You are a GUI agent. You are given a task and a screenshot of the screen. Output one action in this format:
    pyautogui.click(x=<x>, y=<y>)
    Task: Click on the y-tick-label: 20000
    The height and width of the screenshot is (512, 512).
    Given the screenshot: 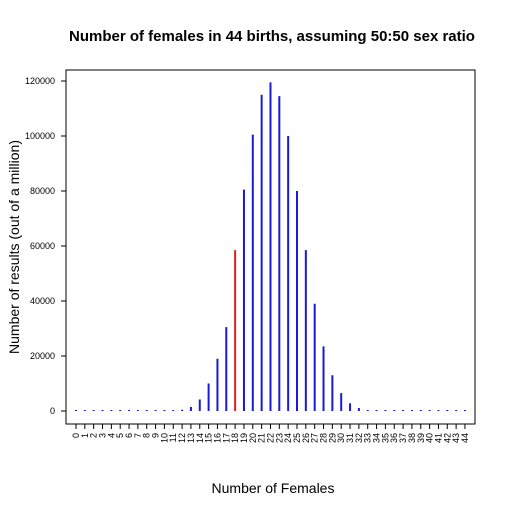 What is the action you would take?
    pyautogui.click(x=42, y=356)
    